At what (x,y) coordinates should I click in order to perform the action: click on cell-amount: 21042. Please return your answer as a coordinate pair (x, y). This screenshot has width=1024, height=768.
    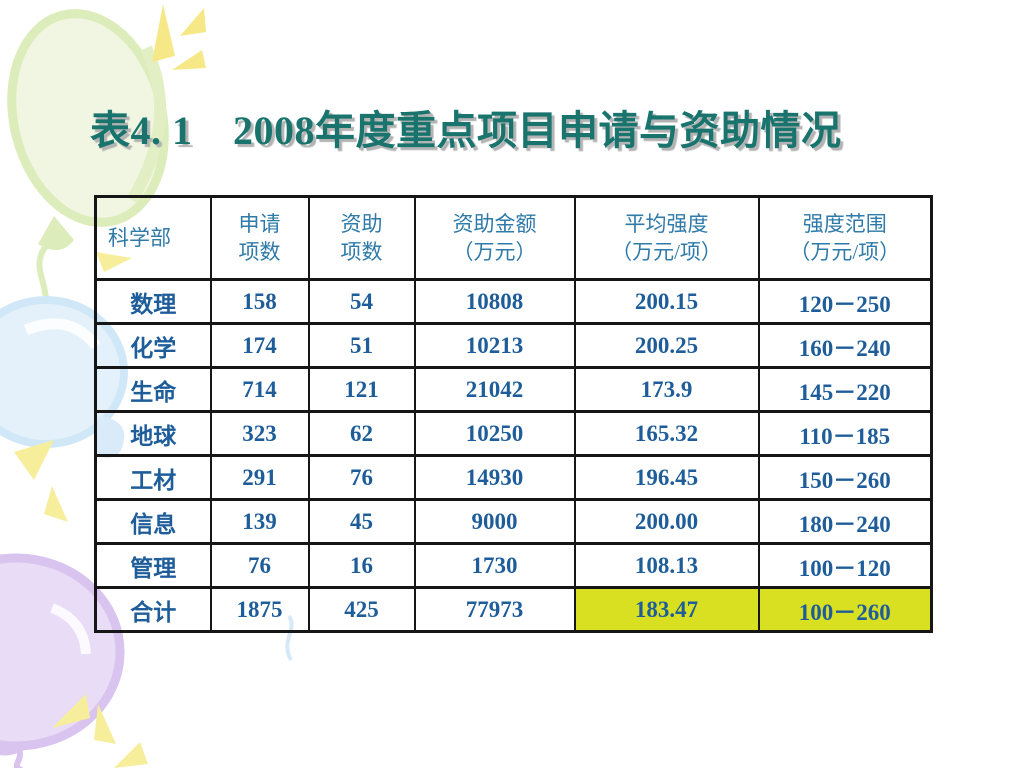
    Looking at the image, I should click on (494, 389).